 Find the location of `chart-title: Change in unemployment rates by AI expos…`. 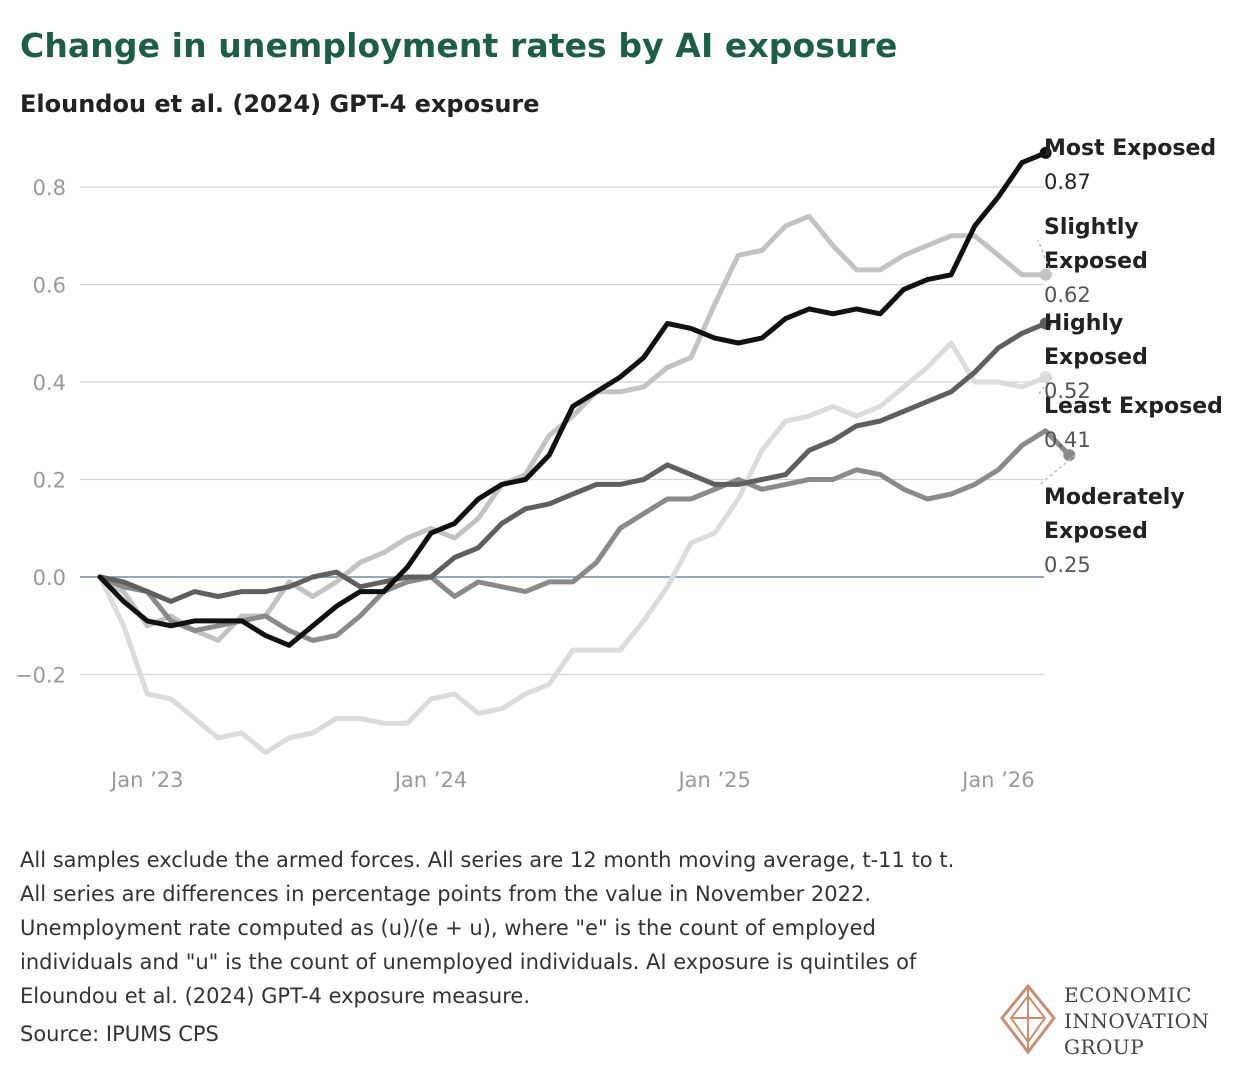

chart-title: Change in unemployment rates by AI expos… is located at coordinates (459, 45).